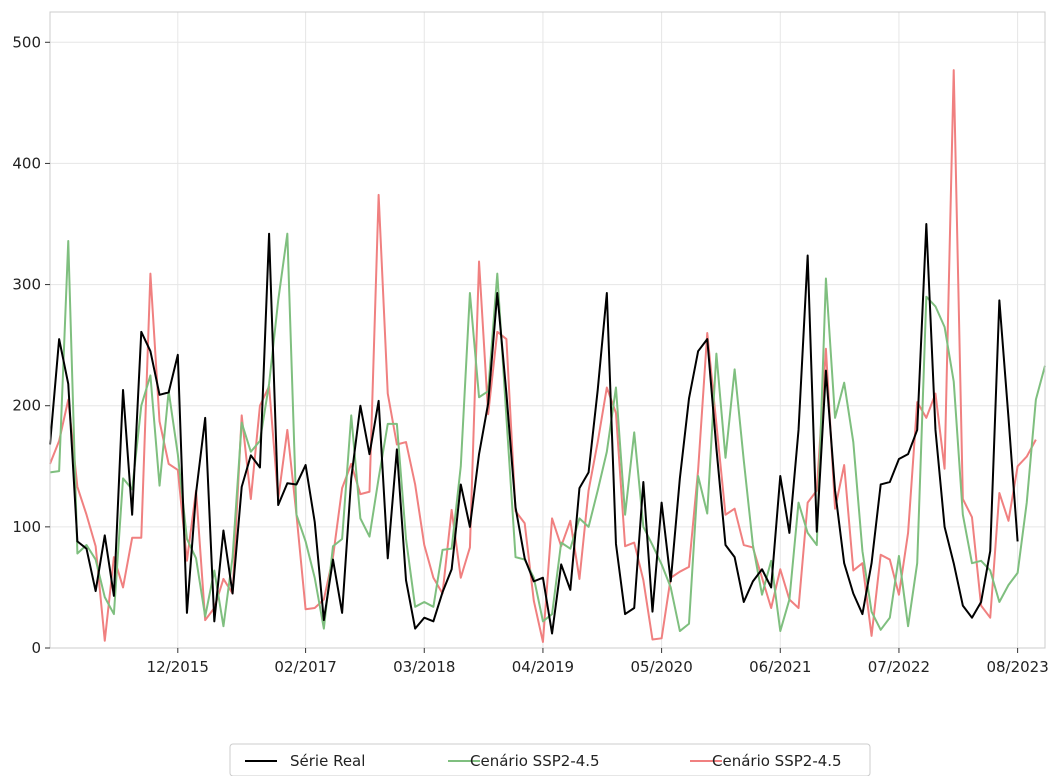  I want to click on y-tick-label: 0, so click(36, 648).